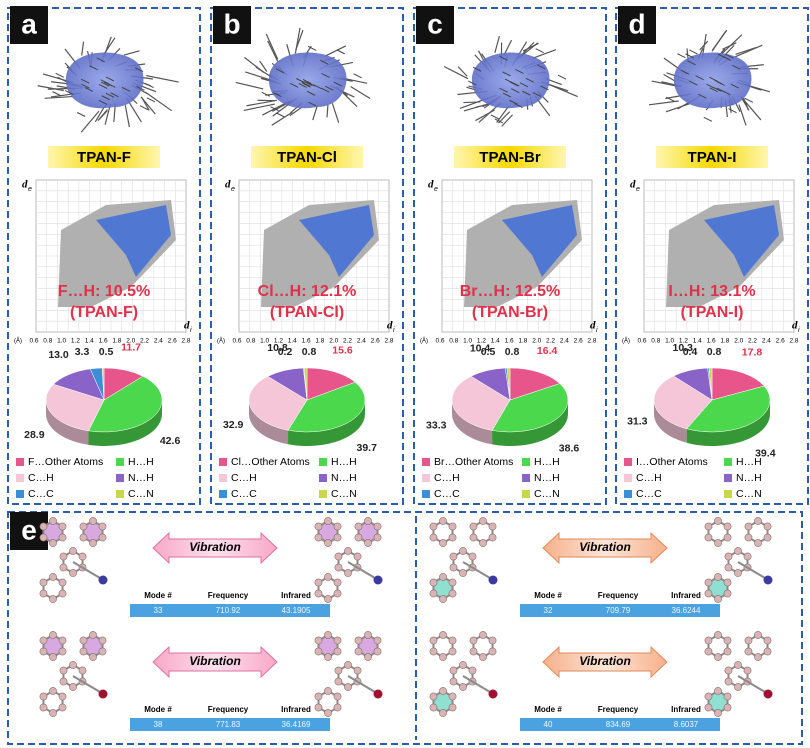 This screenshot has height=748, width=810. What do you see at coordinates (231, 23) in the screenshot?
I see `panel-label: b` at bounding box center [231, 23].